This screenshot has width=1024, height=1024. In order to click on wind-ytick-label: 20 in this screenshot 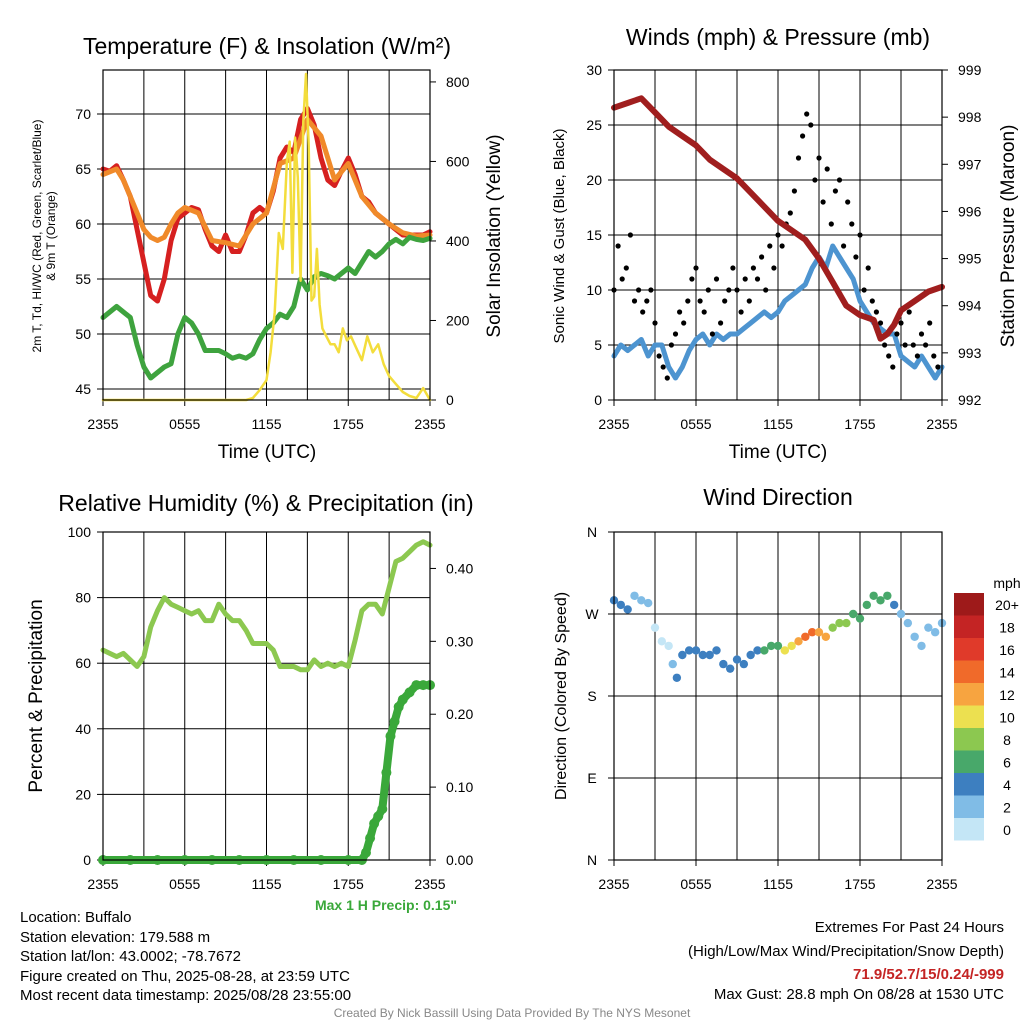, I will do `click(594, 180)`.